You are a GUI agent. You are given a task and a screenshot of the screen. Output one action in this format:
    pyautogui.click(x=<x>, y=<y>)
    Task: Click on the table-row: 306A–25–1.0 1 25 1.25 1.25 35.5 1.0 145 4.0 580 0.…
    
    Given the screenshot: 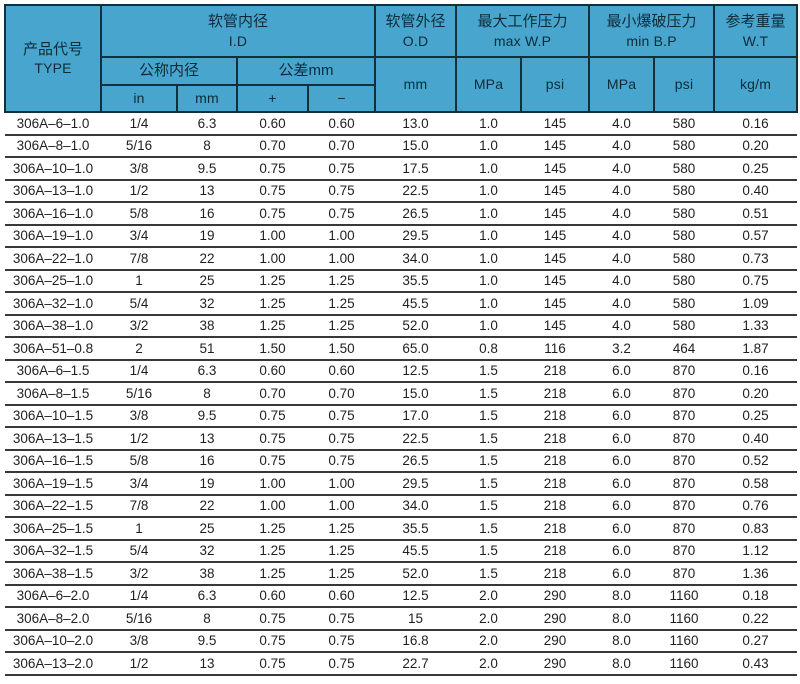 What is the action you would take?
    pyautogui.click(x=401, y=281)
    